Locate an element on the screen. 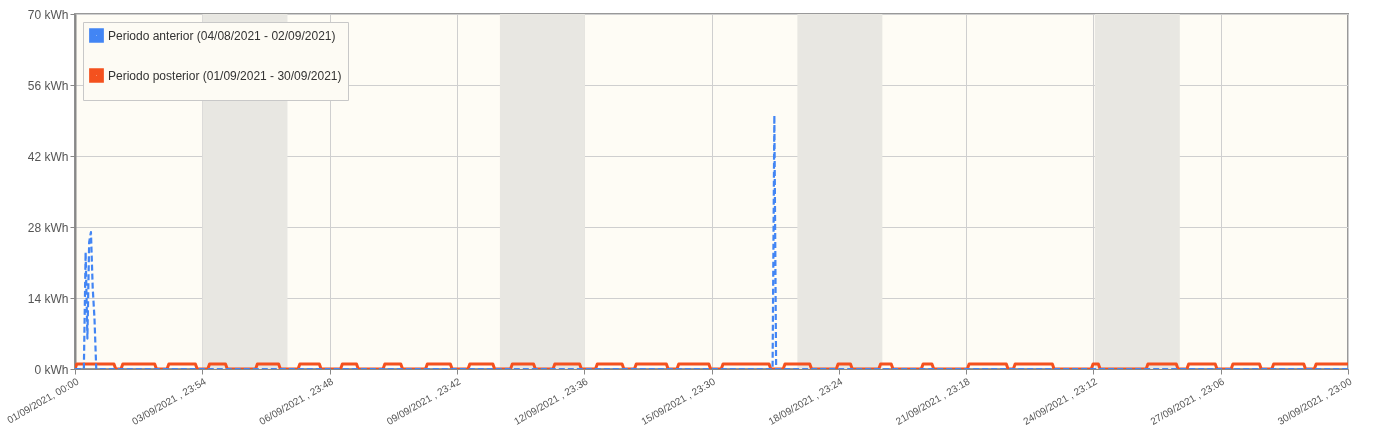  y-tick-label: 70 kWh is located at coordinates (48, 14).